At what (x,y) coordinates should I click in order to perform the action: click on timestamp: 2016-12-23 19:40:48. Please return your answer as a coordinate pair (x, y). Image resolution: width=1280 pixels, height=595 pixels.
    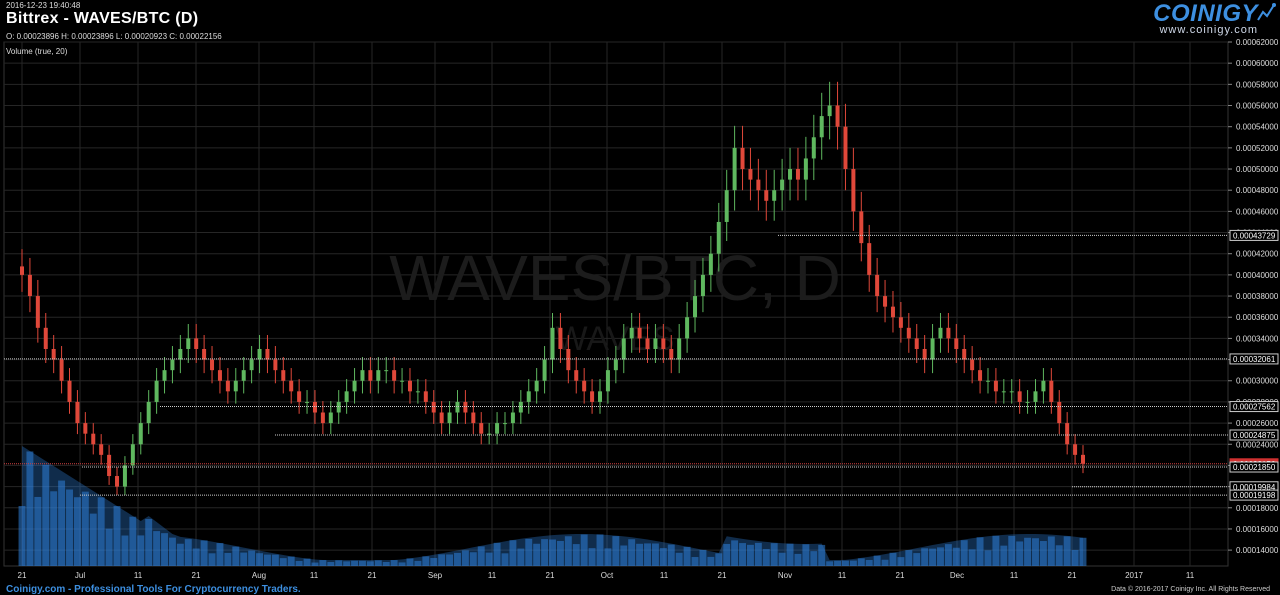
    Looking at the image, I should click on (43, 5).